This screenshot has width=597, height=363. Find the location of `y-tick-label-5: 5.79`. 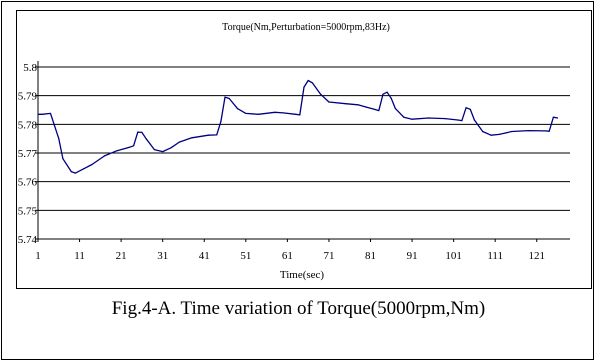

y-tick-label-5: 5.79 is located at coordinates (28, 97).